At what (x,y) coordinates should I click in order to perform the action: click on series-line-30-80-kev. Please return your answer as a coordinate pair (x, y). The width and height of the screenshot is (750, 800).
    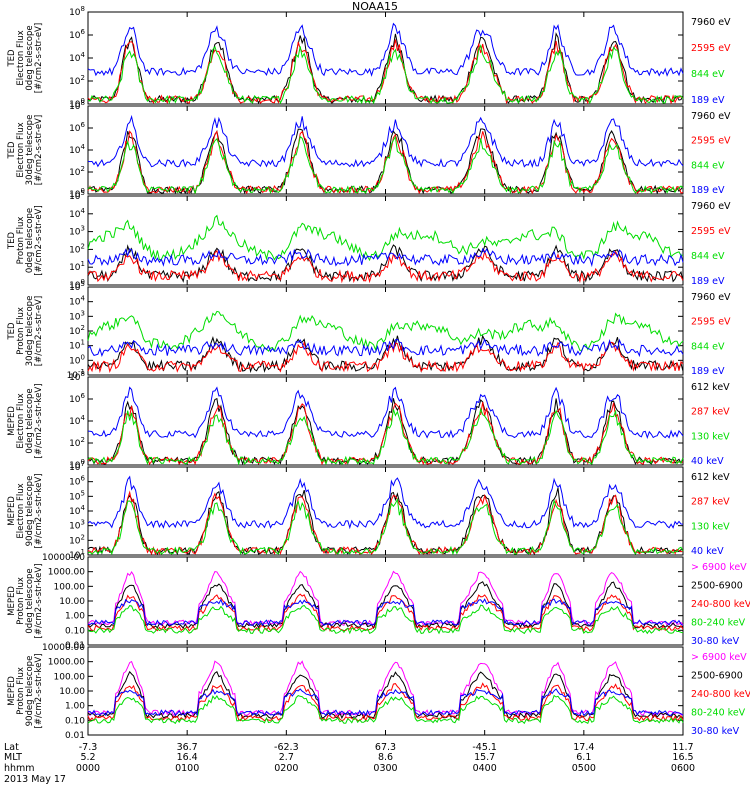
    Looking at the image, I should click on (385, 612).